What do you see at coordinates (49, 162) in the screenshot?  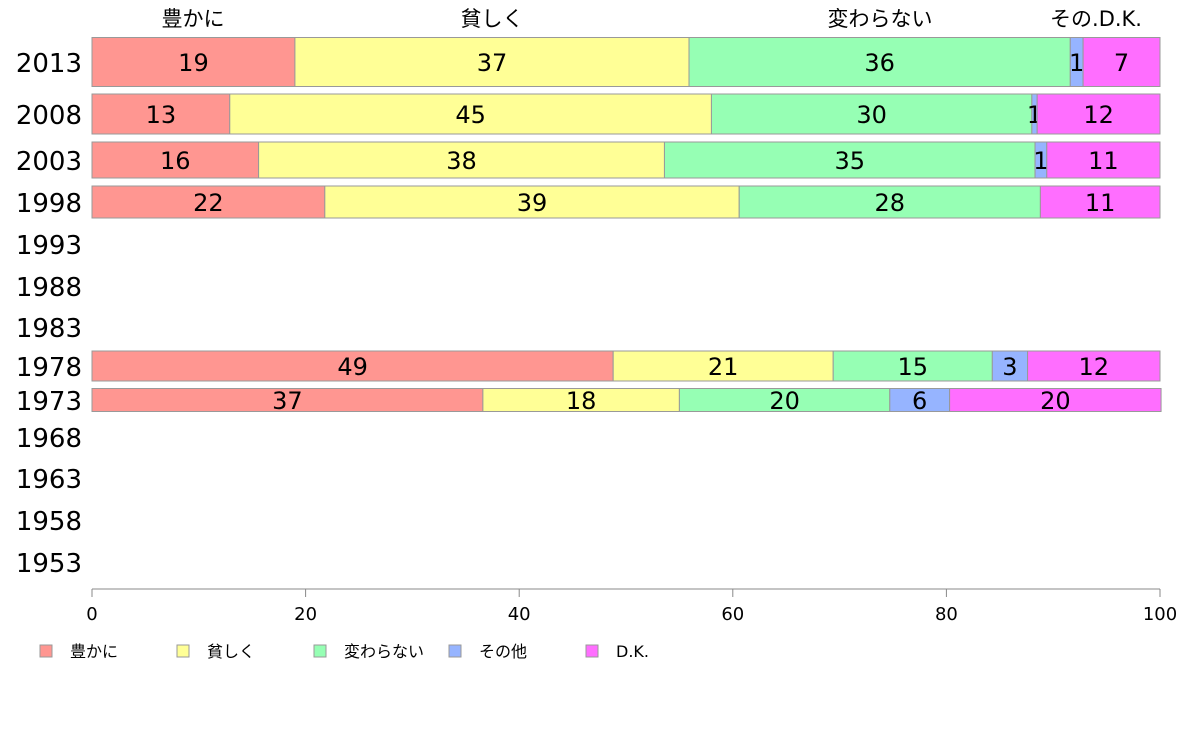 I see `year-label: 2003` at bounding box center [49, 162].